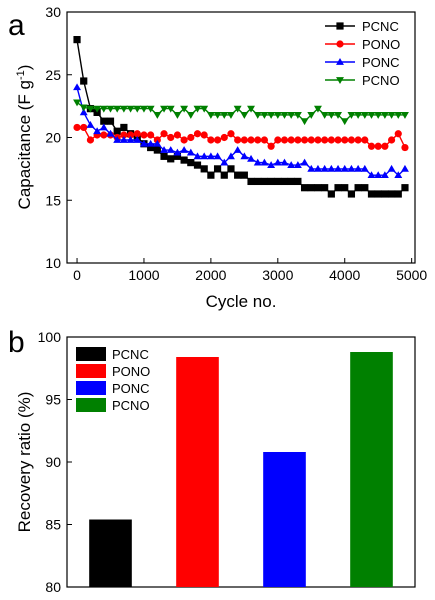 This screenshot has height=600, width=435. What do you see at coordinates (381, 62) in the screenshot?
I see `legend-label: PONC` at bounding box center [381, 62].